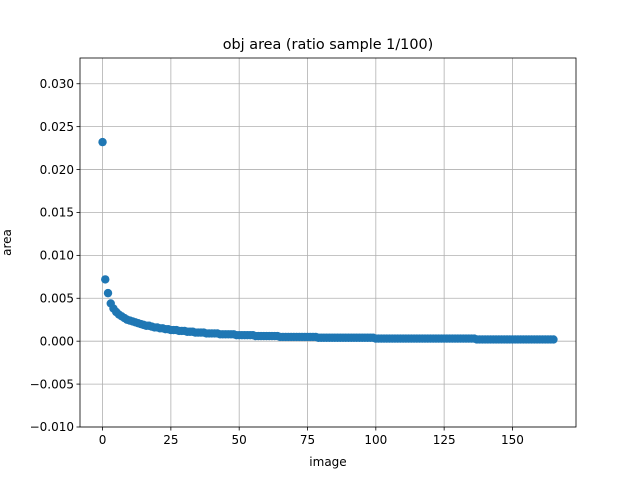 The height and width of the screenshot is (484, 640). I want to click on x-tick-label: 125, so click(444, 440).